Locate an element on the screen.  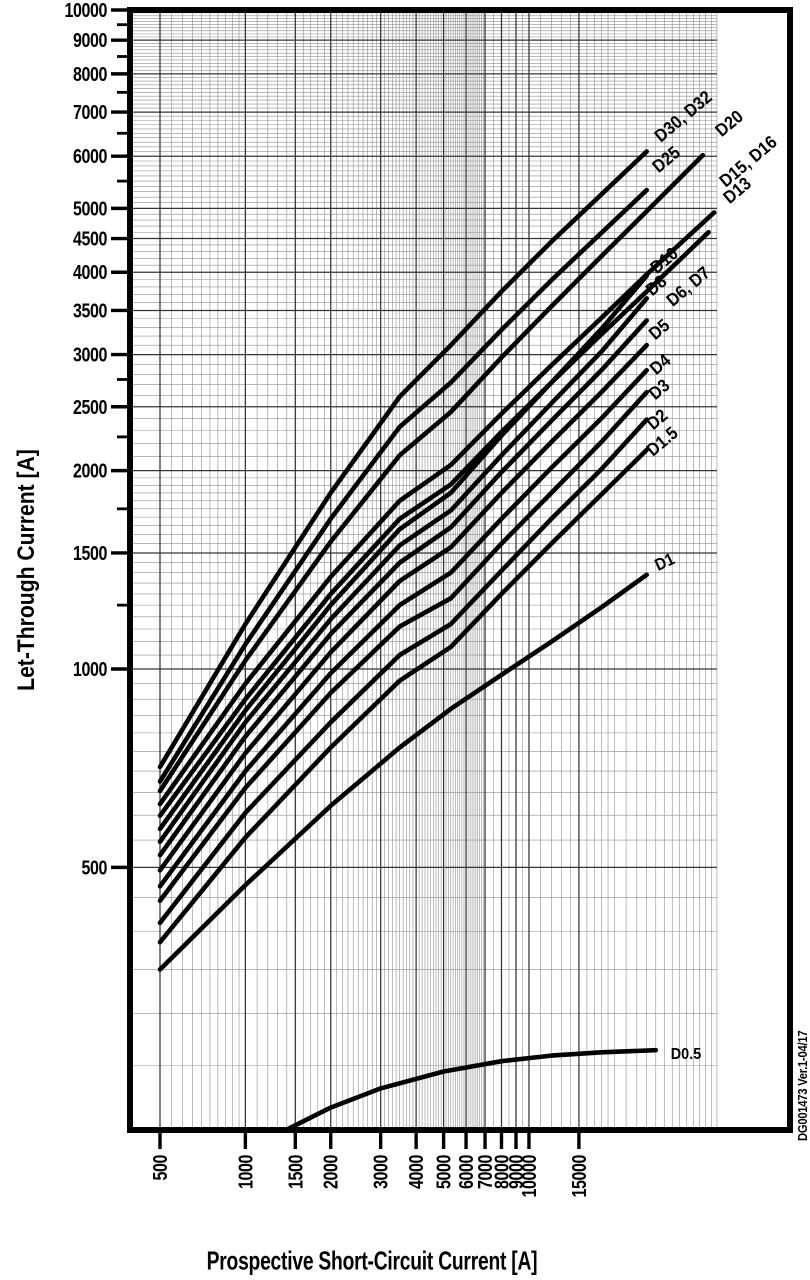
curve-label-D0_5: D0.5 is located at coordinates (686, 1054).